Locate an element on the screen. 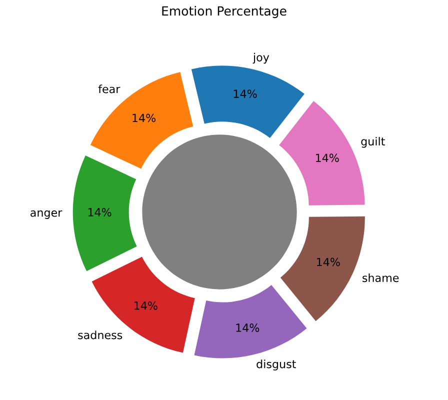 Image resolution: width=448 pixels, height=400 pixels. slice-label: sadness is located at coordinates (100, 335).